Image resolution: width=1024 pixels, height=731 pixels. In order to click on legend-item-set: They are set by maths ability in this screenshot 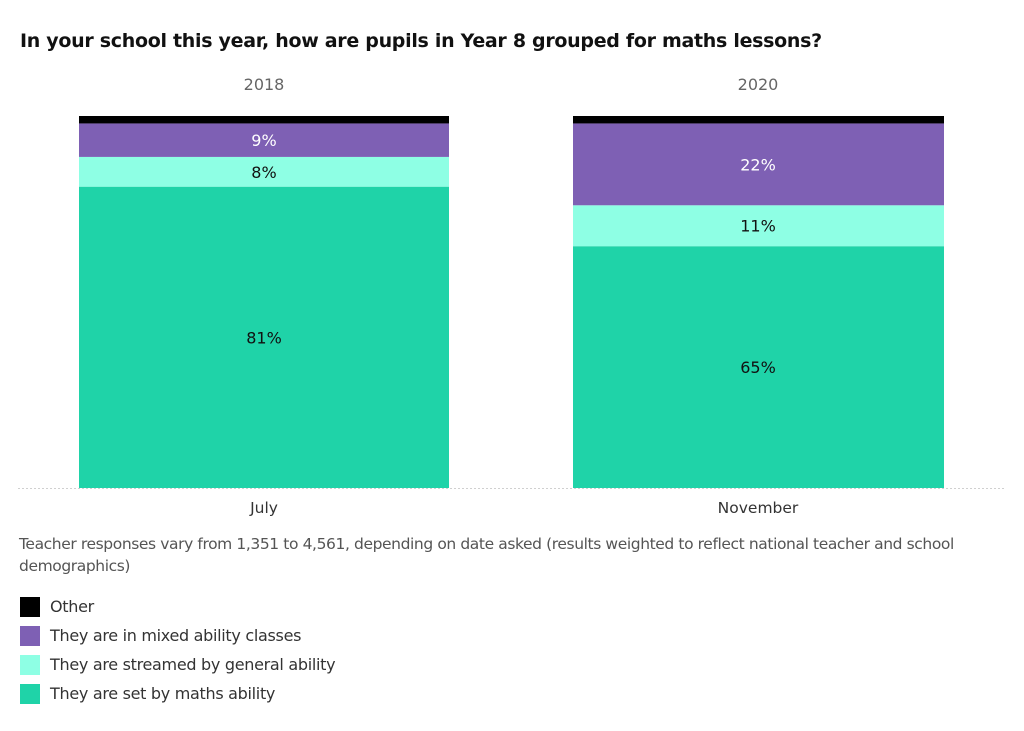, I will do `click(177, 693)`.